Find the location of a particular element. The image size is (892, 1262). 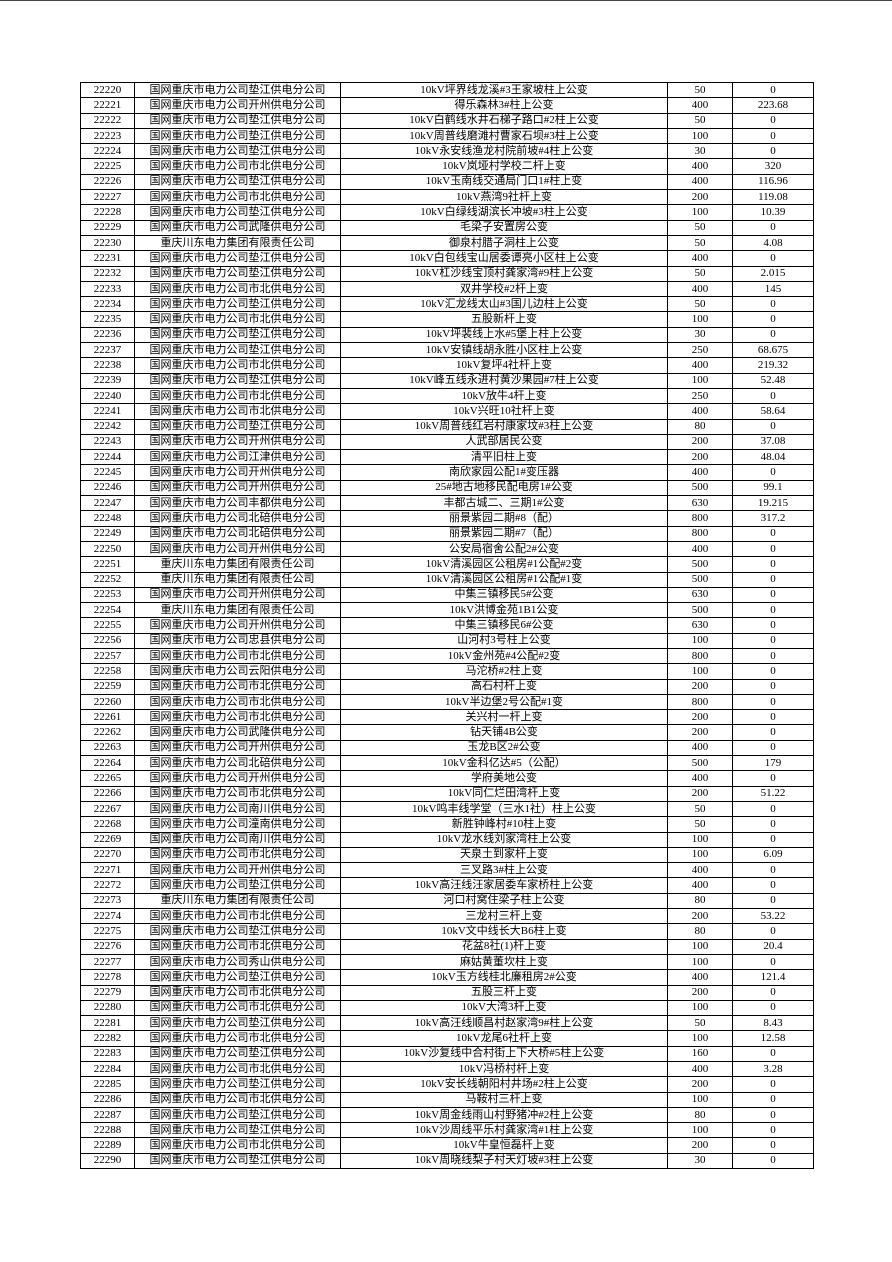

transformer-name-cell: 10kV龙尾6社杆上变 is located at coordinates (504, 1038).